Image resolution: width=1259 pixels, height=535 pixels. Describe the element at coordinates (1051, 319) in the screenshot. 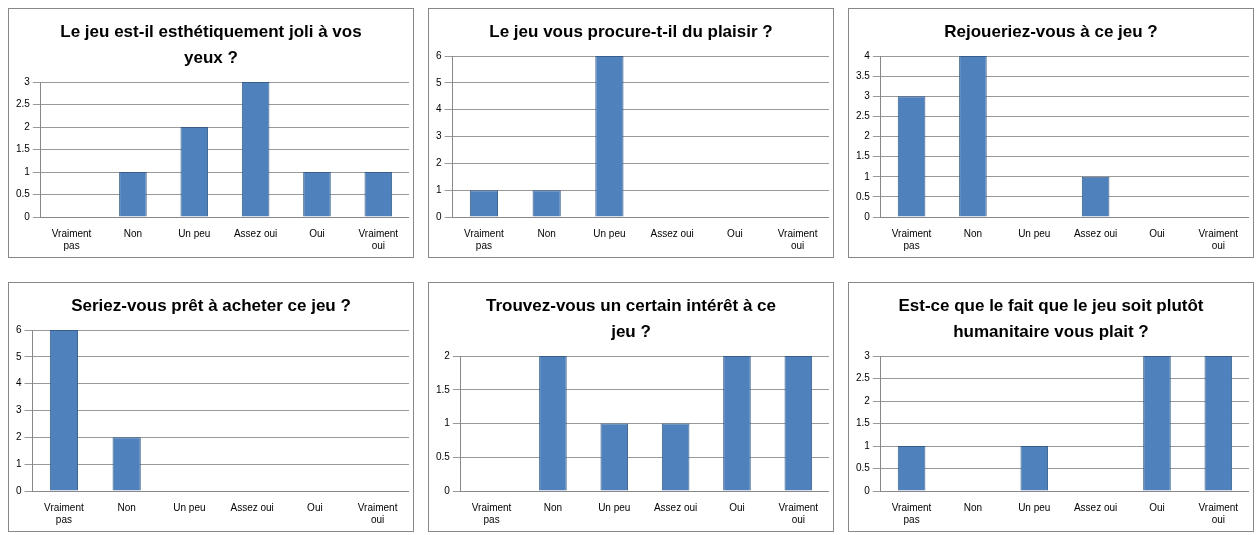

I see `chart-title: Est-ce que le fait que le jeu soit plutôt humanitaire vous plait ?` at that location.